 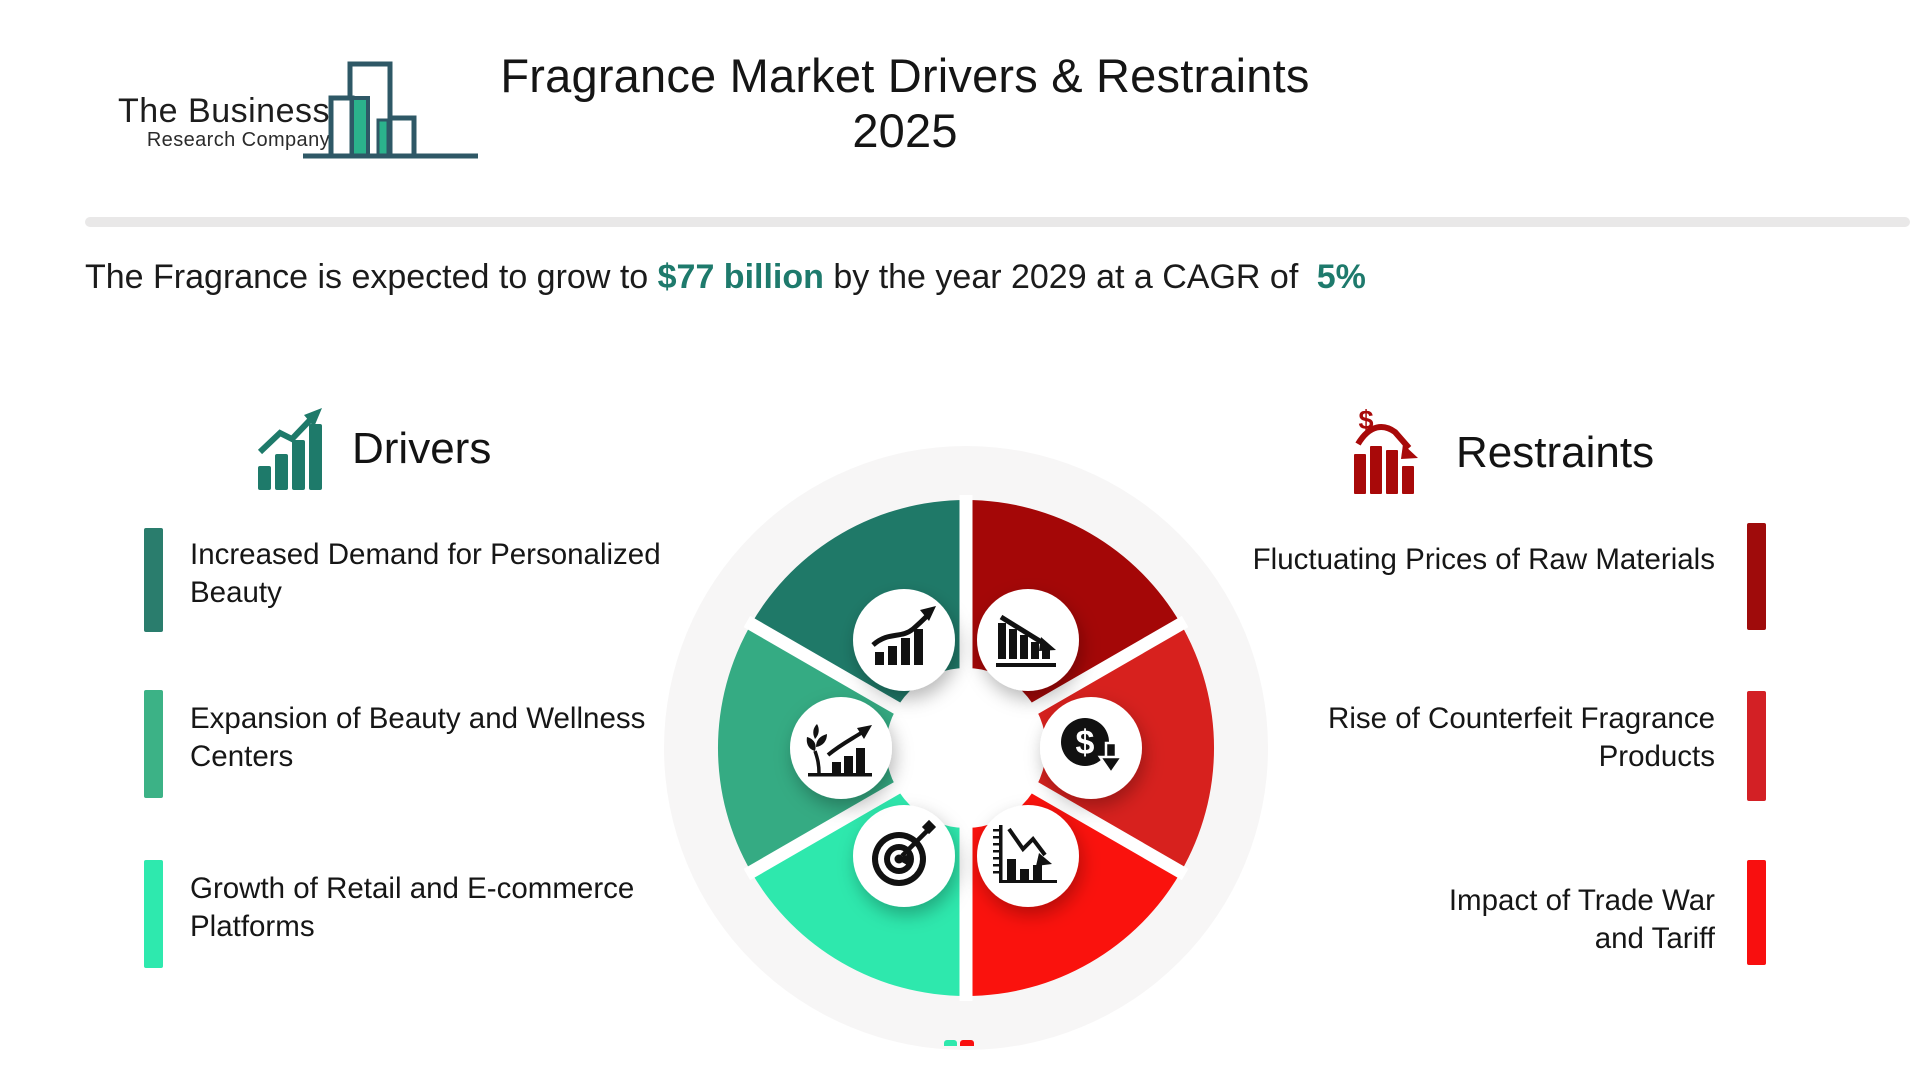 What do you see at coordinates (224, 111) in the screenshot?
I see `logo-name: The Business` at bounding box center [224, 111].